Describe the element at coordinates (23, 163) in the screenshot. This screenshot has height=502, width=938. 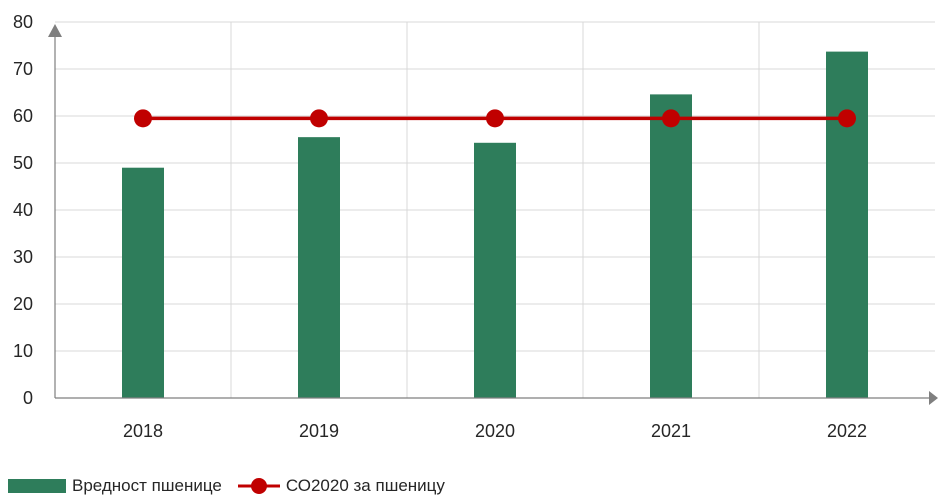
I see `y-tick-label: 50` at that location.